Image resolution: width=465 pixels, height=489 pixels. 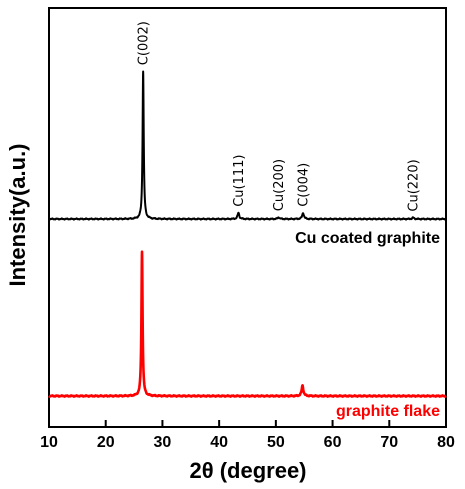 What do you see at coordinates (367, 325) in the screenshot?
I see `series-labels: Cu coated graphite graphite flake` at bounding box center [367, 325].